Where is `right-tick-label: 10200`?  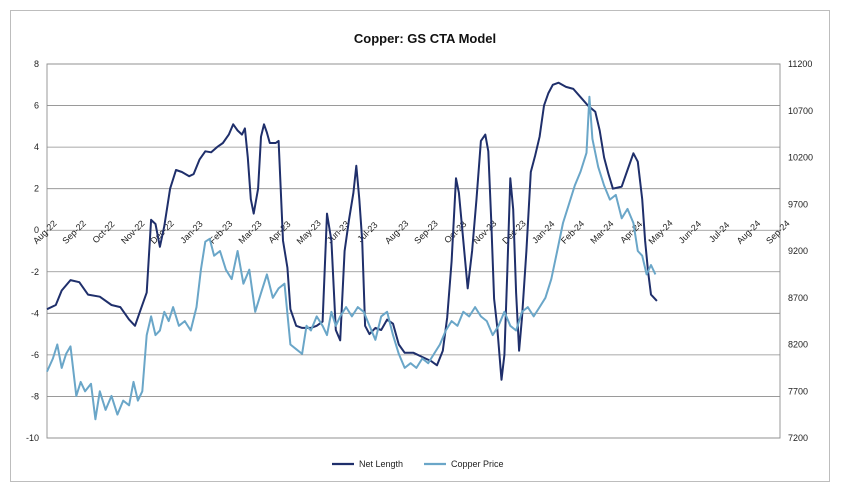
right-tick-label: 10200 is located at coordinates (800, 158).